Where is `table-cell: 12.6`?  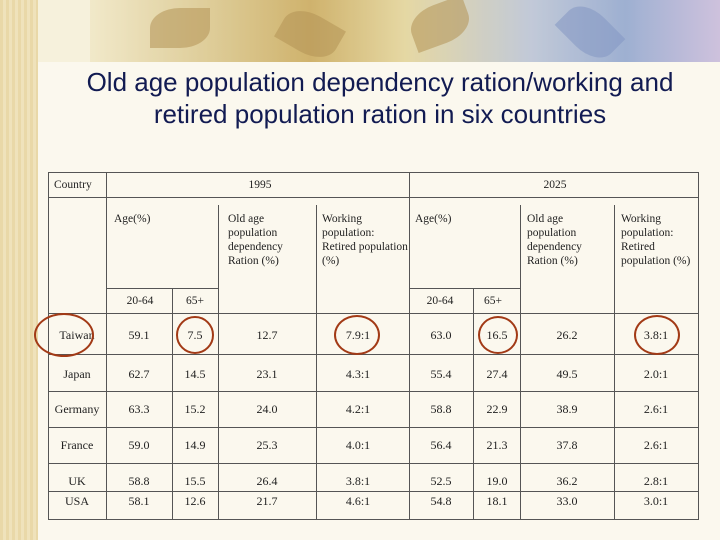 table-cell: 12.6 is located at coordinates (195, 501).